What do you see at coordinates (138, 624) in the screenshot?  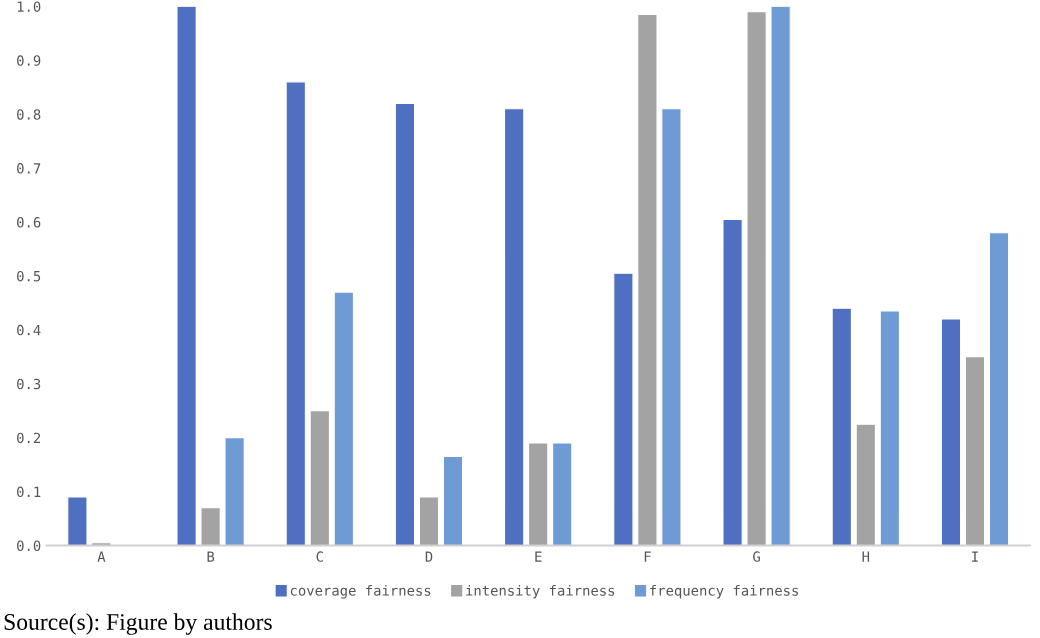 I see `source-note: Source(s): Figure by authors` at bounding box center [138, 624].